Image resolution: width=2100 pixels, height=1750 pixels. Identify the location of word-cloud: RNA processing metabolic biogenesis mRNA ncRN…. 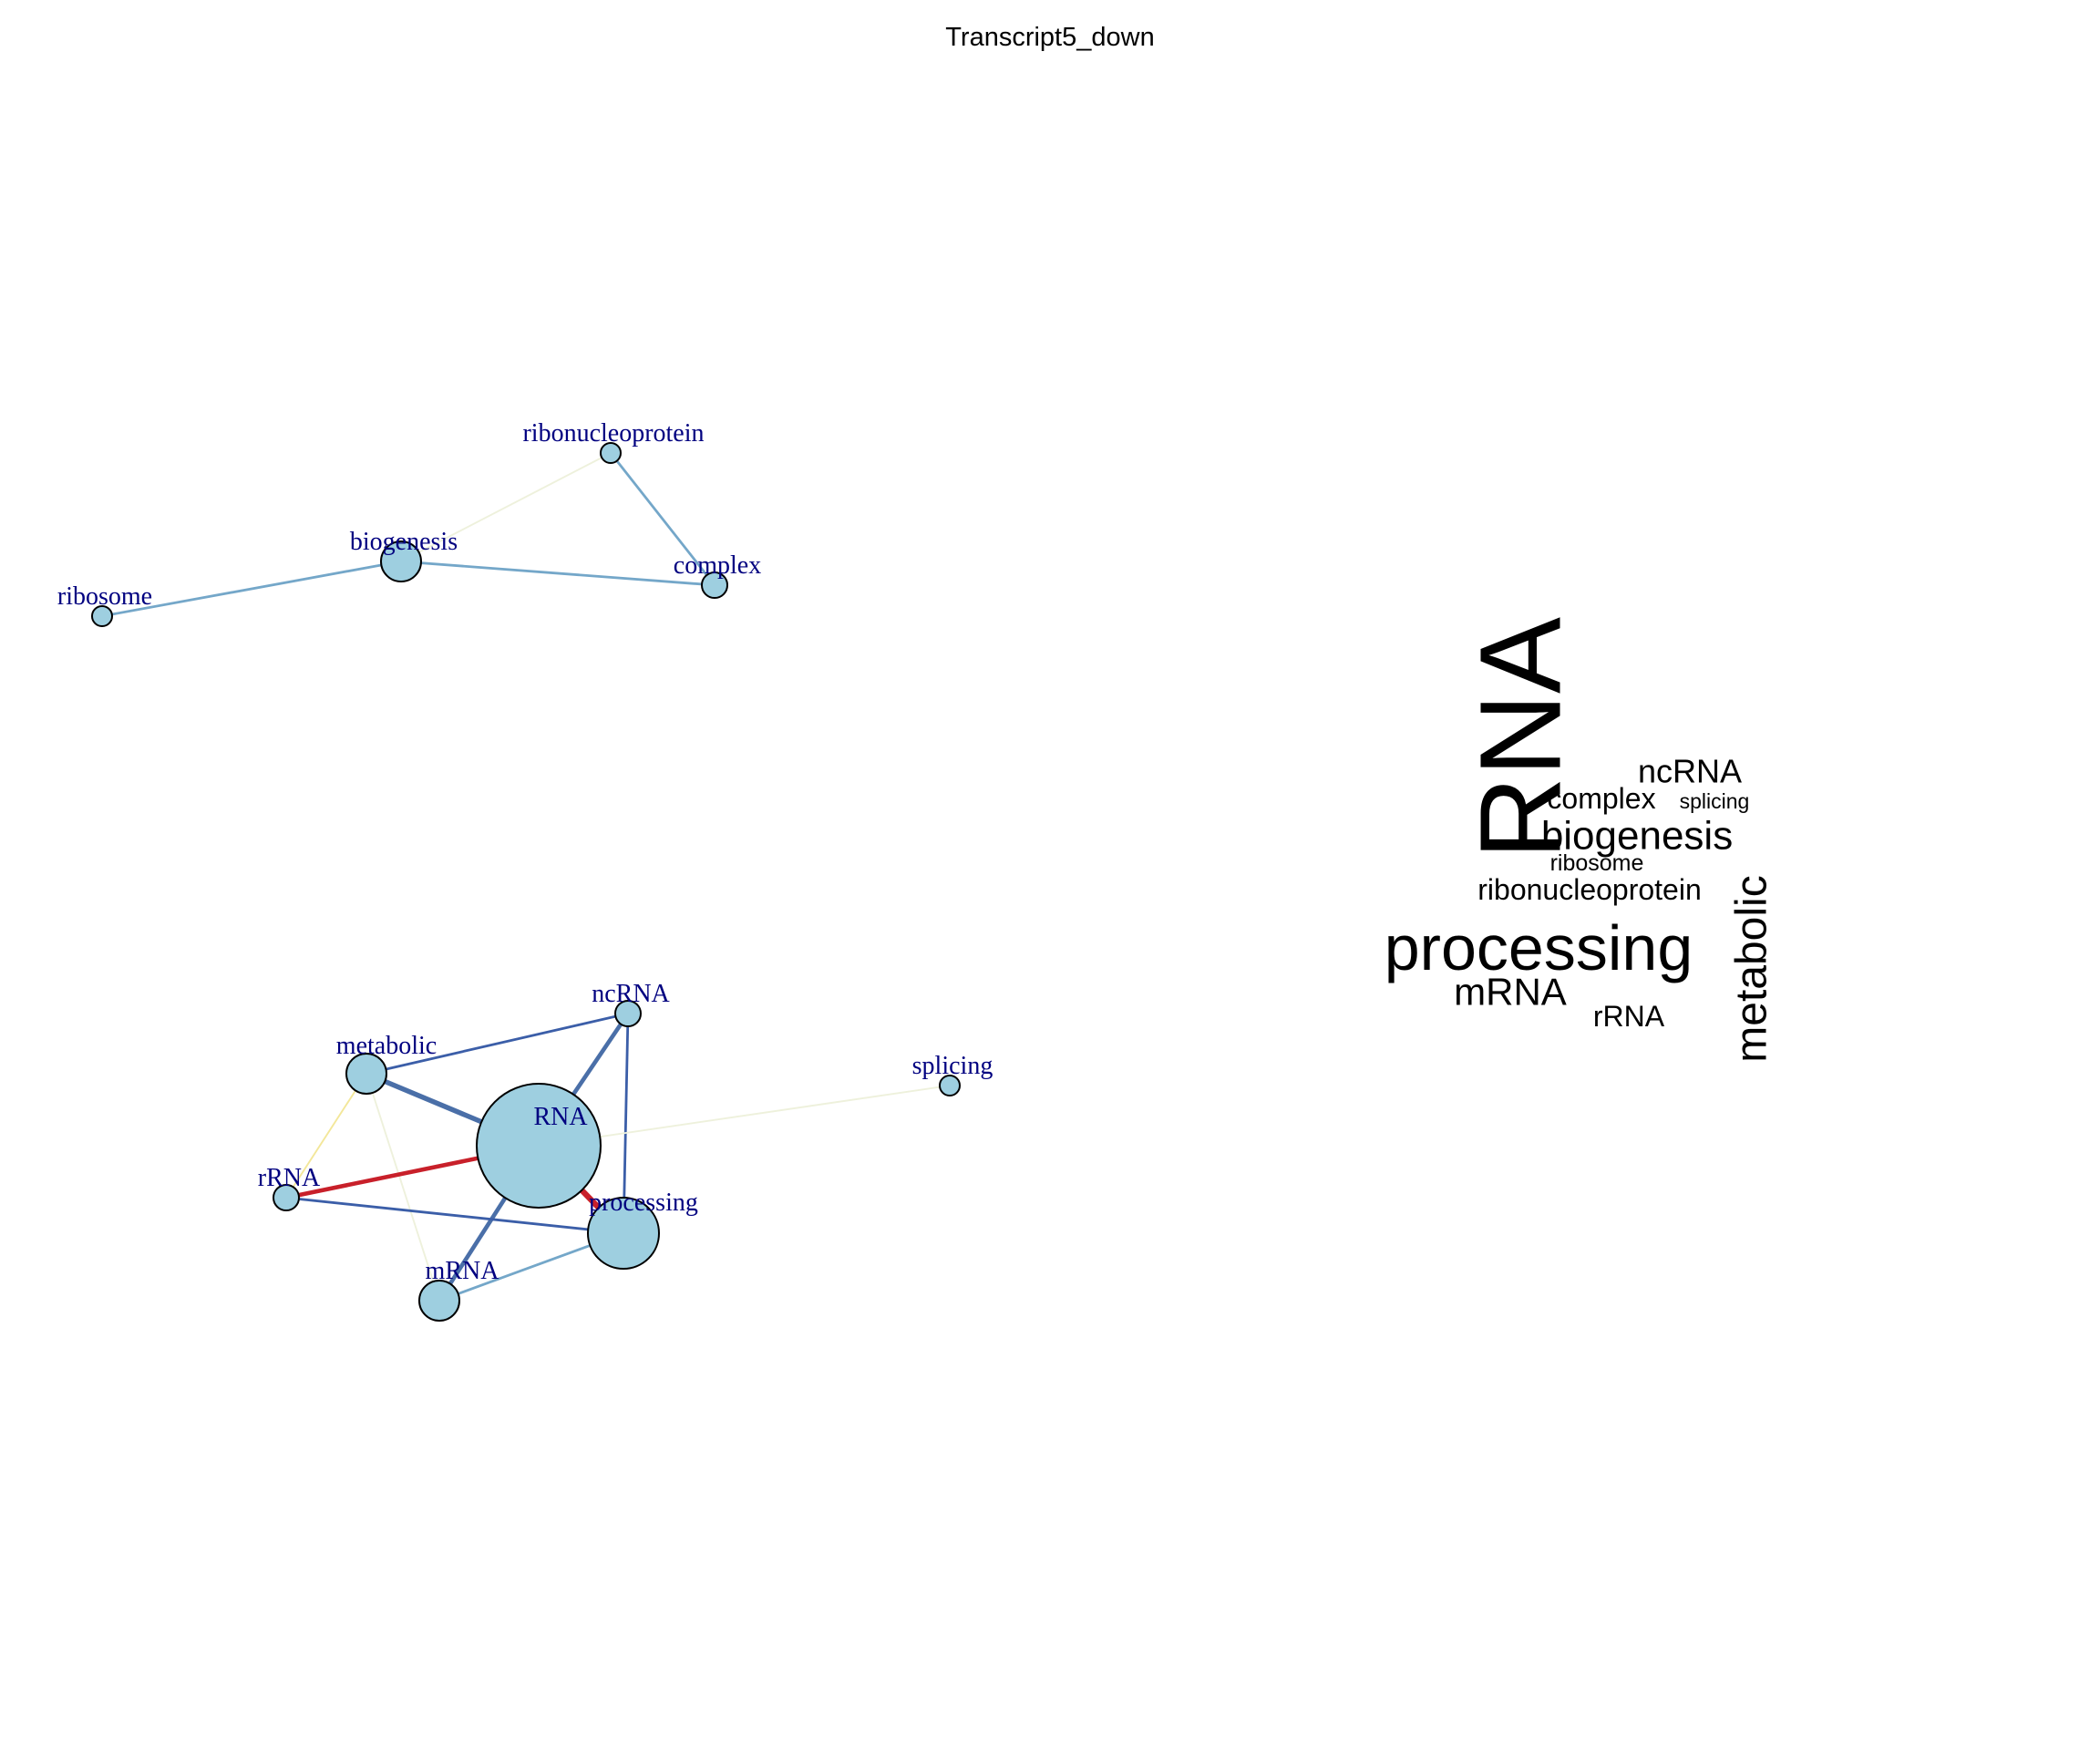
(1580, 840).